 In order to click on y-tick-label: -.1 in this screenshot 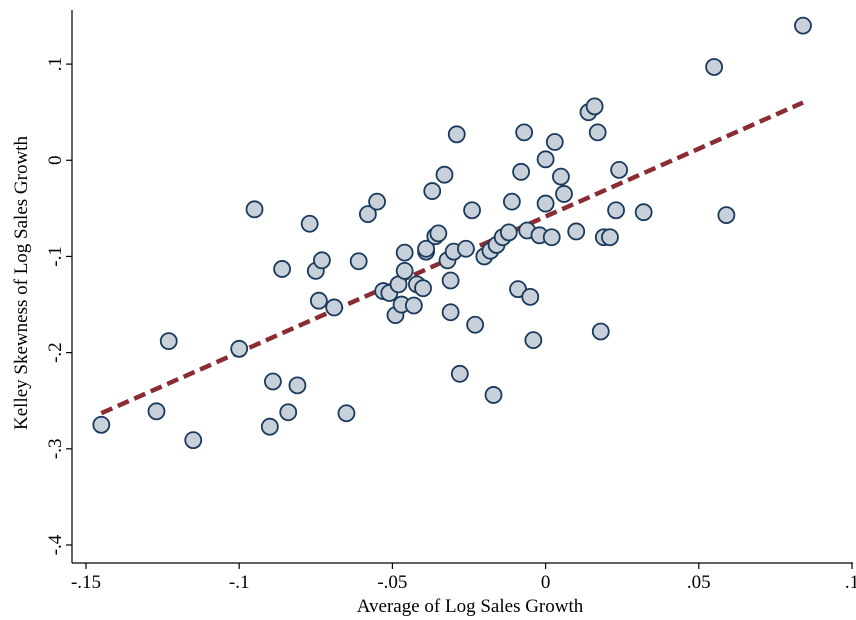, I will do `click(55, 256)`.